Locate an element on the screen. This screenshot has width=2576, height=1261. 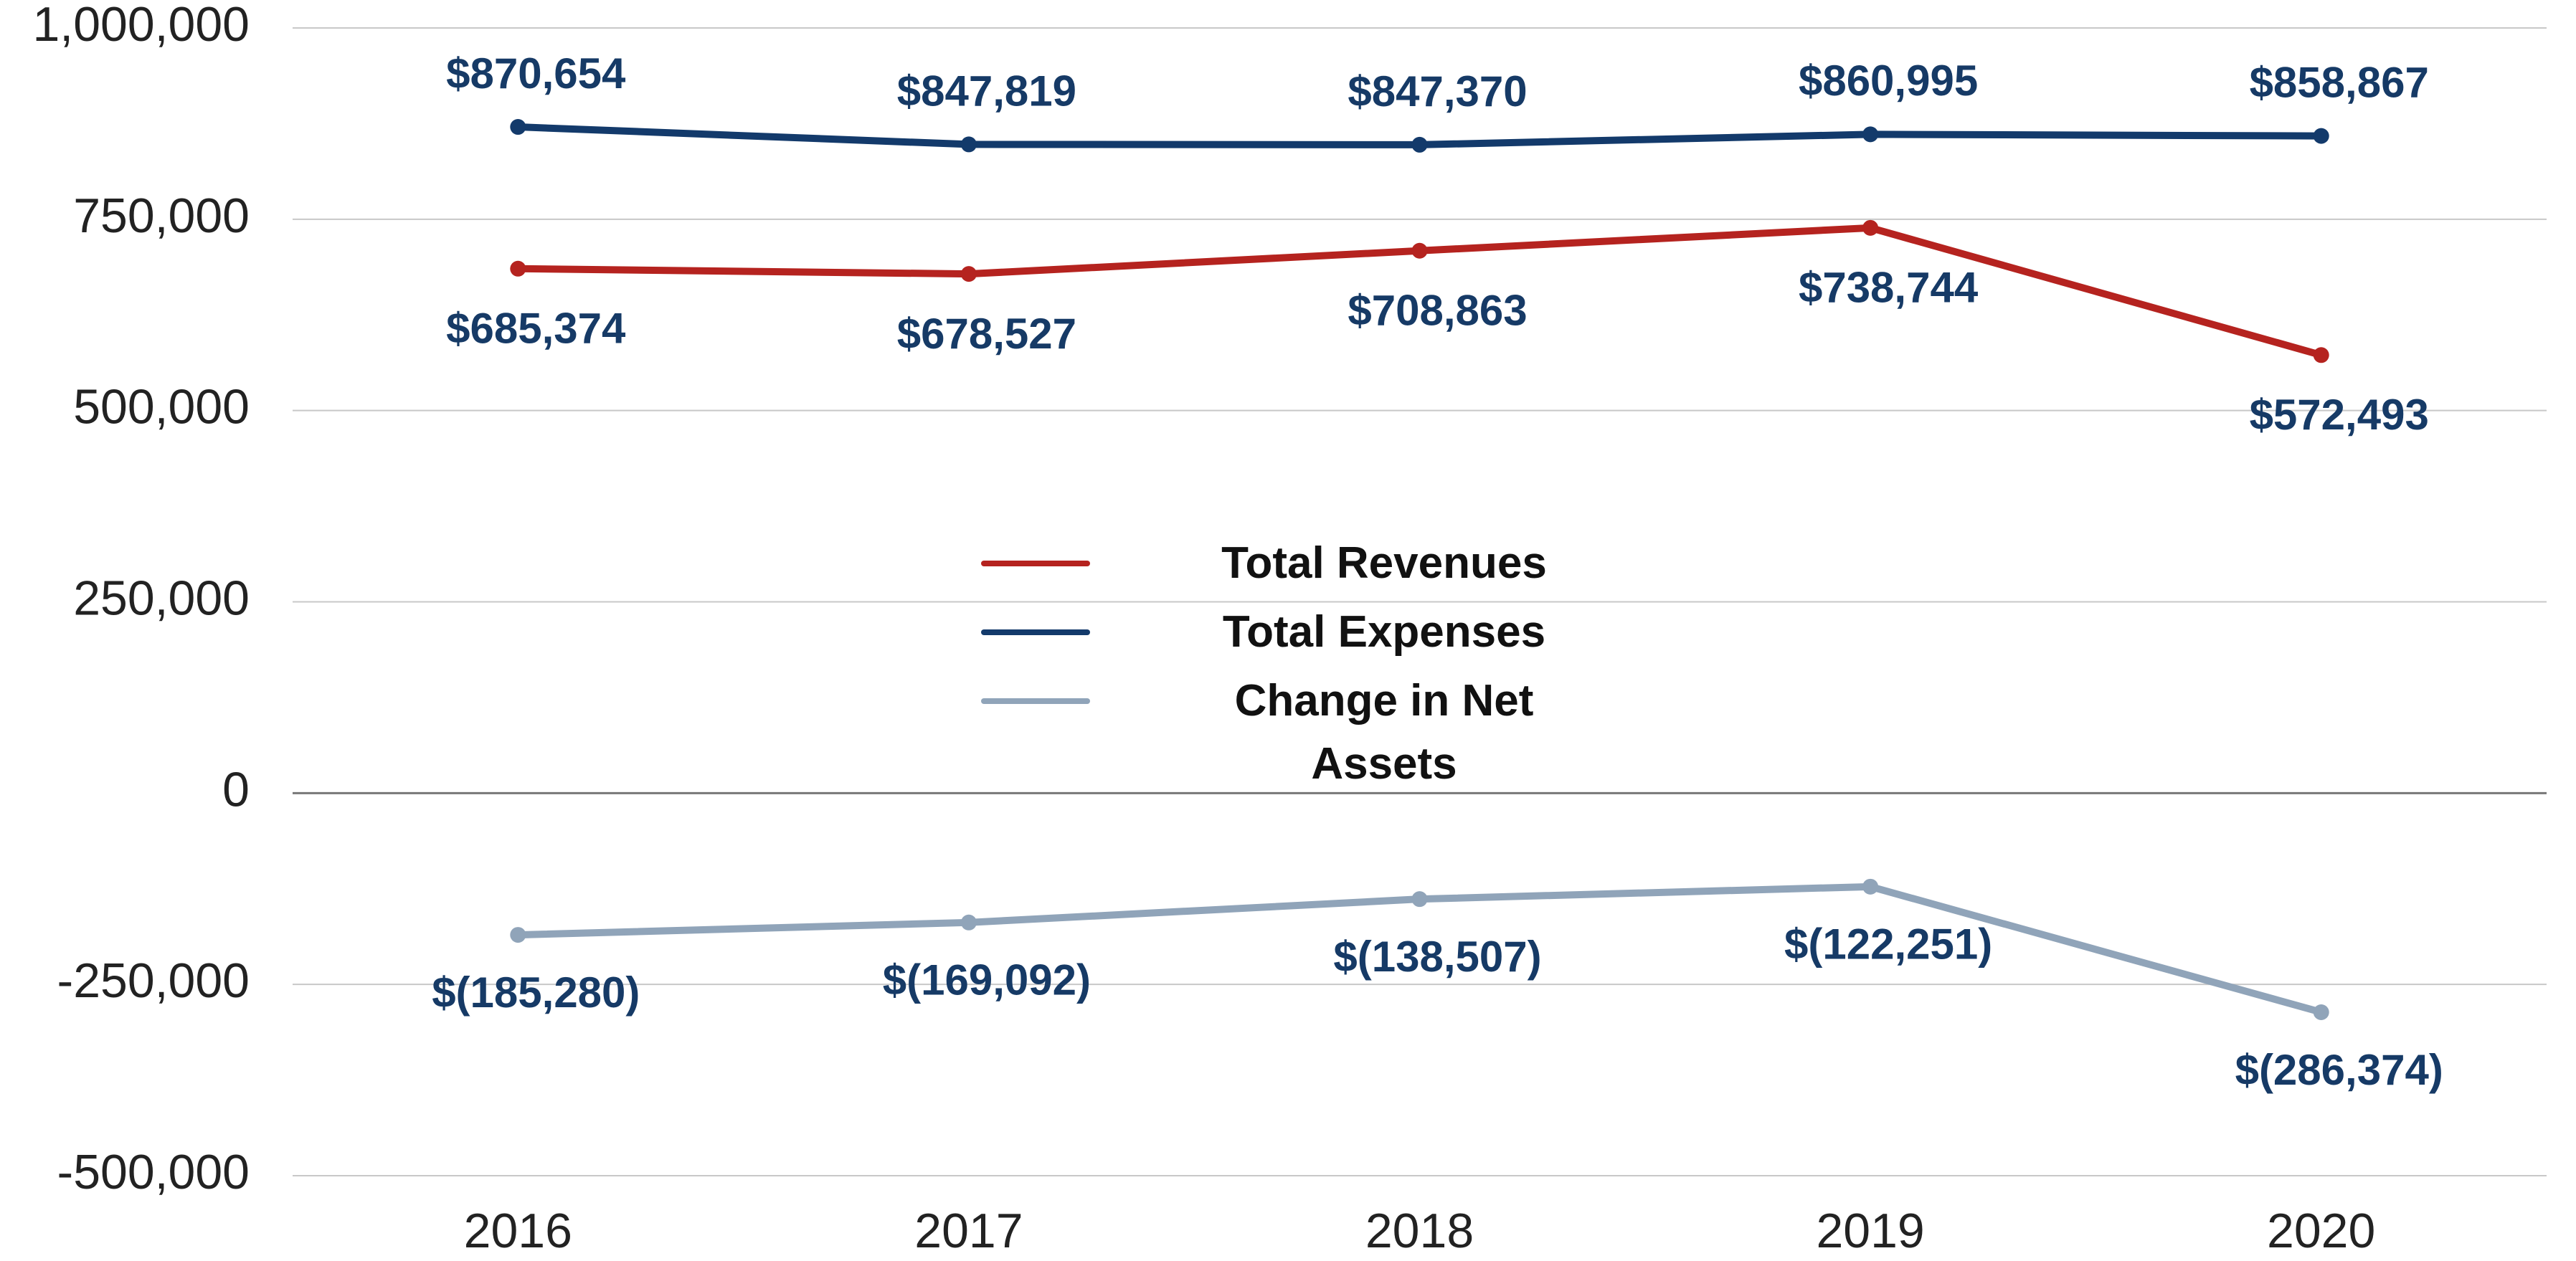
data-label: $708,863 is located at coordinates (1437, 311).